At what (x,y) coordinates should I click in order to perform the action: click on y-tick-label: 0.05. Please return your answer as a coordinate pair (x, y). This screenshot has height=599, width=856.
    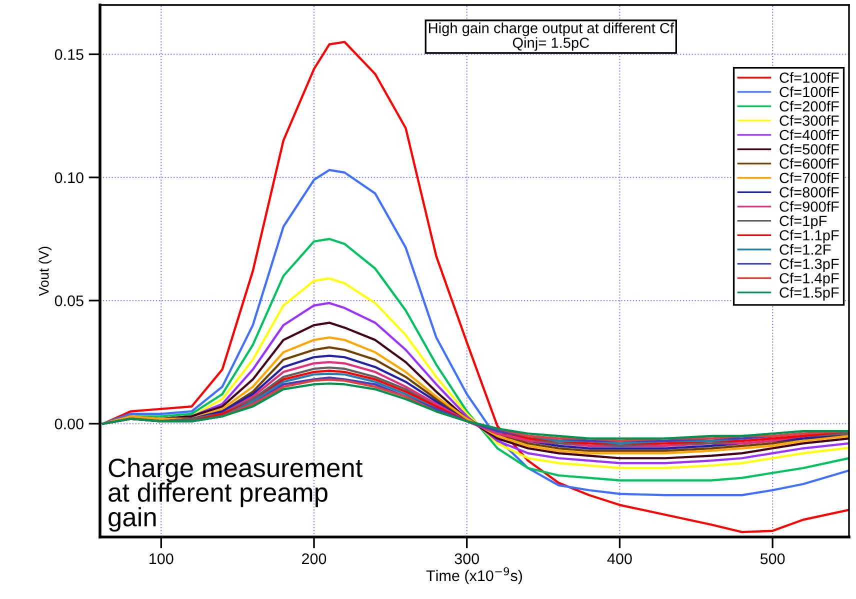
    Looking at the image, I should click on (69, 300).